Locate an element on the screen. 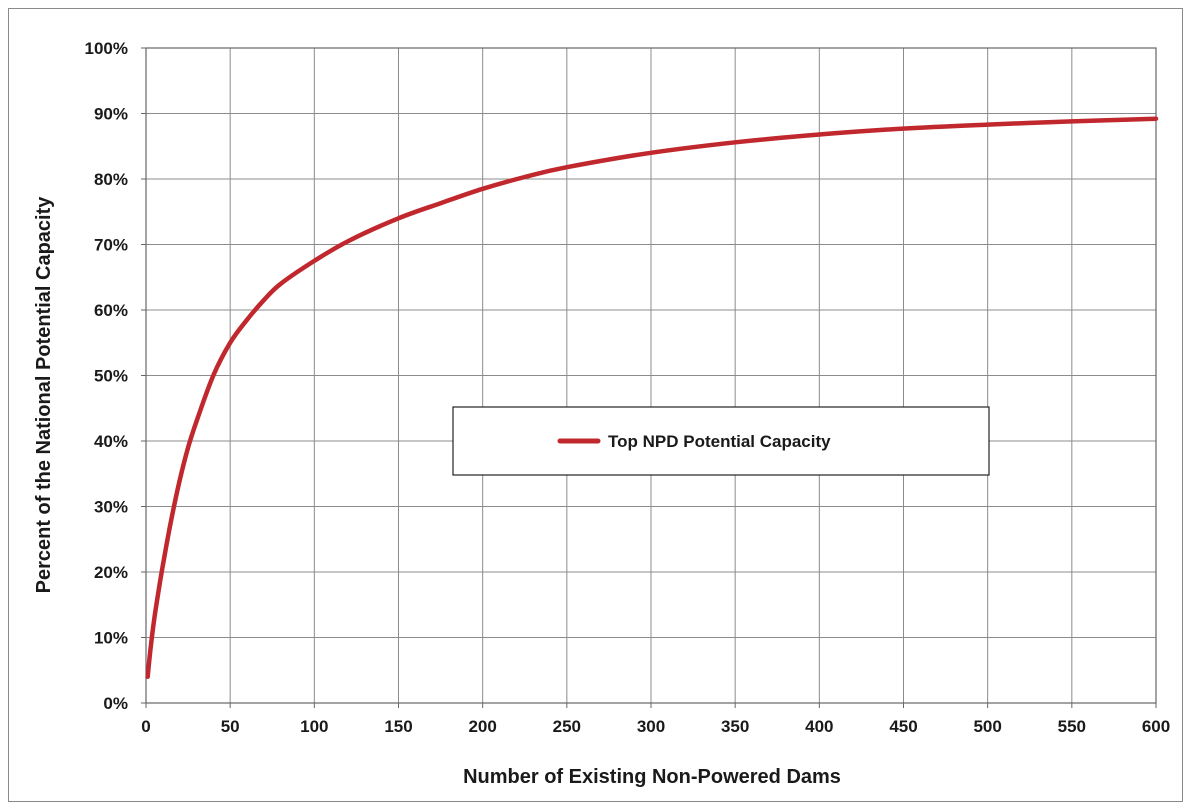 The height and width of the screenshot is (810, 1191). x-tick-label: 550 is located at coordinates (1072, 726).